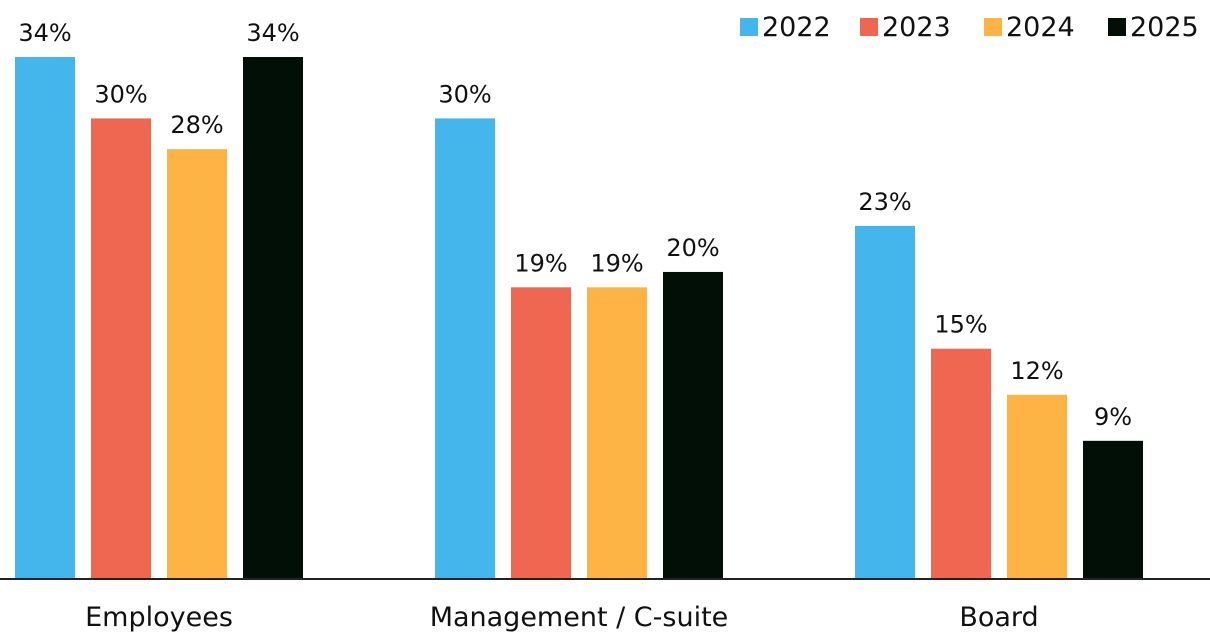 This screenshot has height=638, width=1210. What do you see at coordinates (692, 248) in the screenshot?
I see `value-label-management-c-suite-2025: 20%` at bounding box center [692, 248].